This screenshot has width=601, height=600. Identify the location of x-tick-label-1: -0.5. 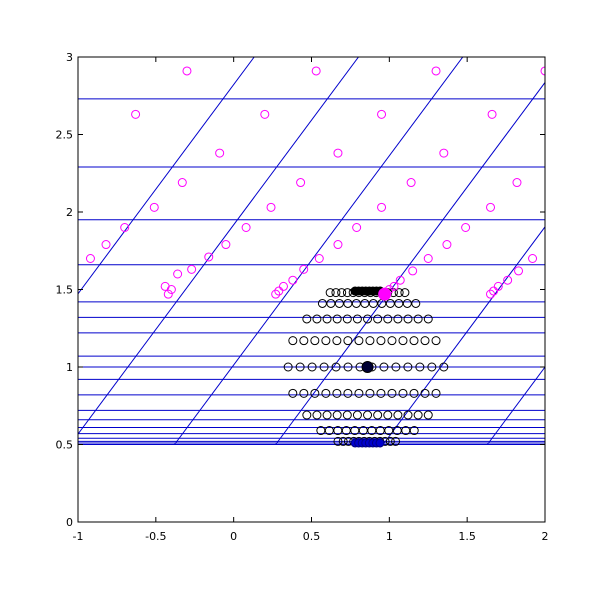
(155, 536).